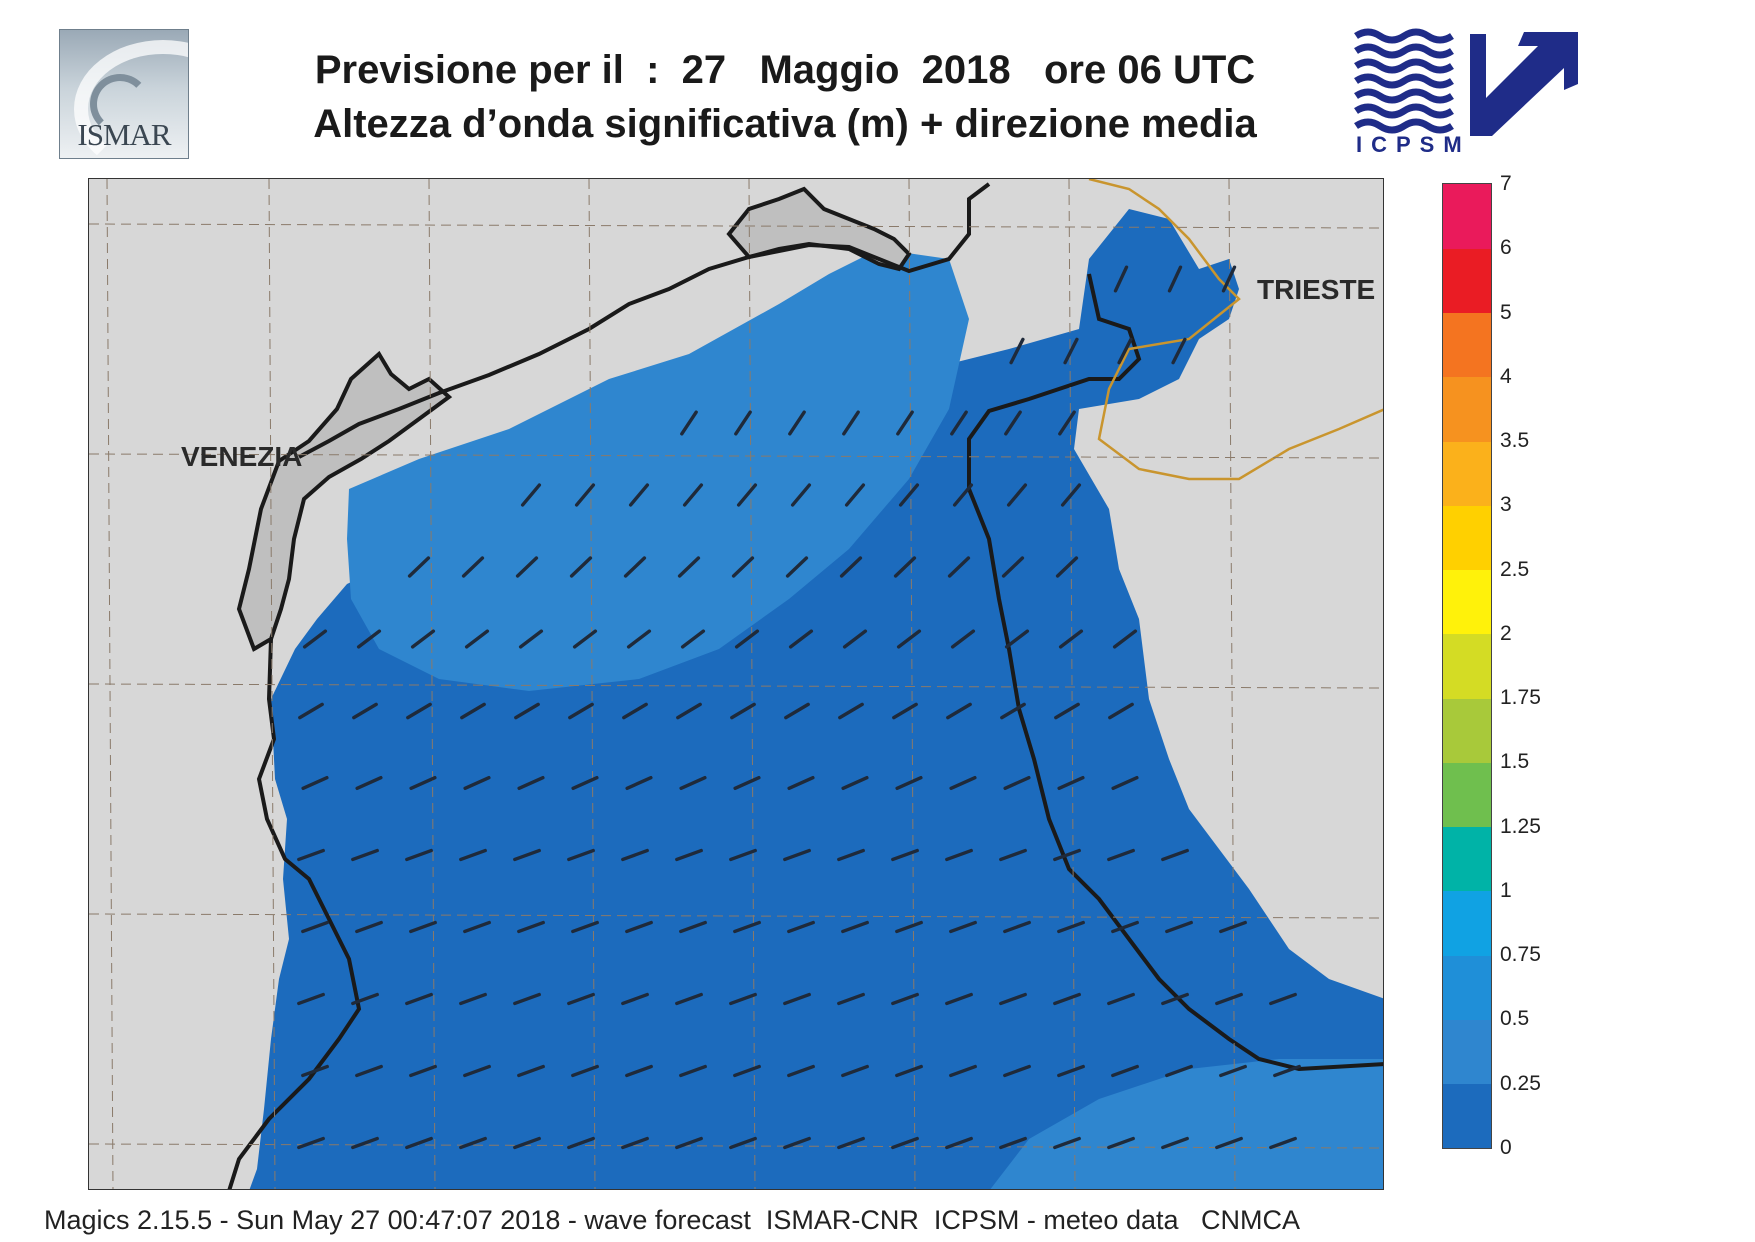 This screenshot has height=1242, width=1755. What do you see at coordinates (1506, 633) in the screenshot?
I see `legend-tick-label: 2` at bounding box center [1506, 633].